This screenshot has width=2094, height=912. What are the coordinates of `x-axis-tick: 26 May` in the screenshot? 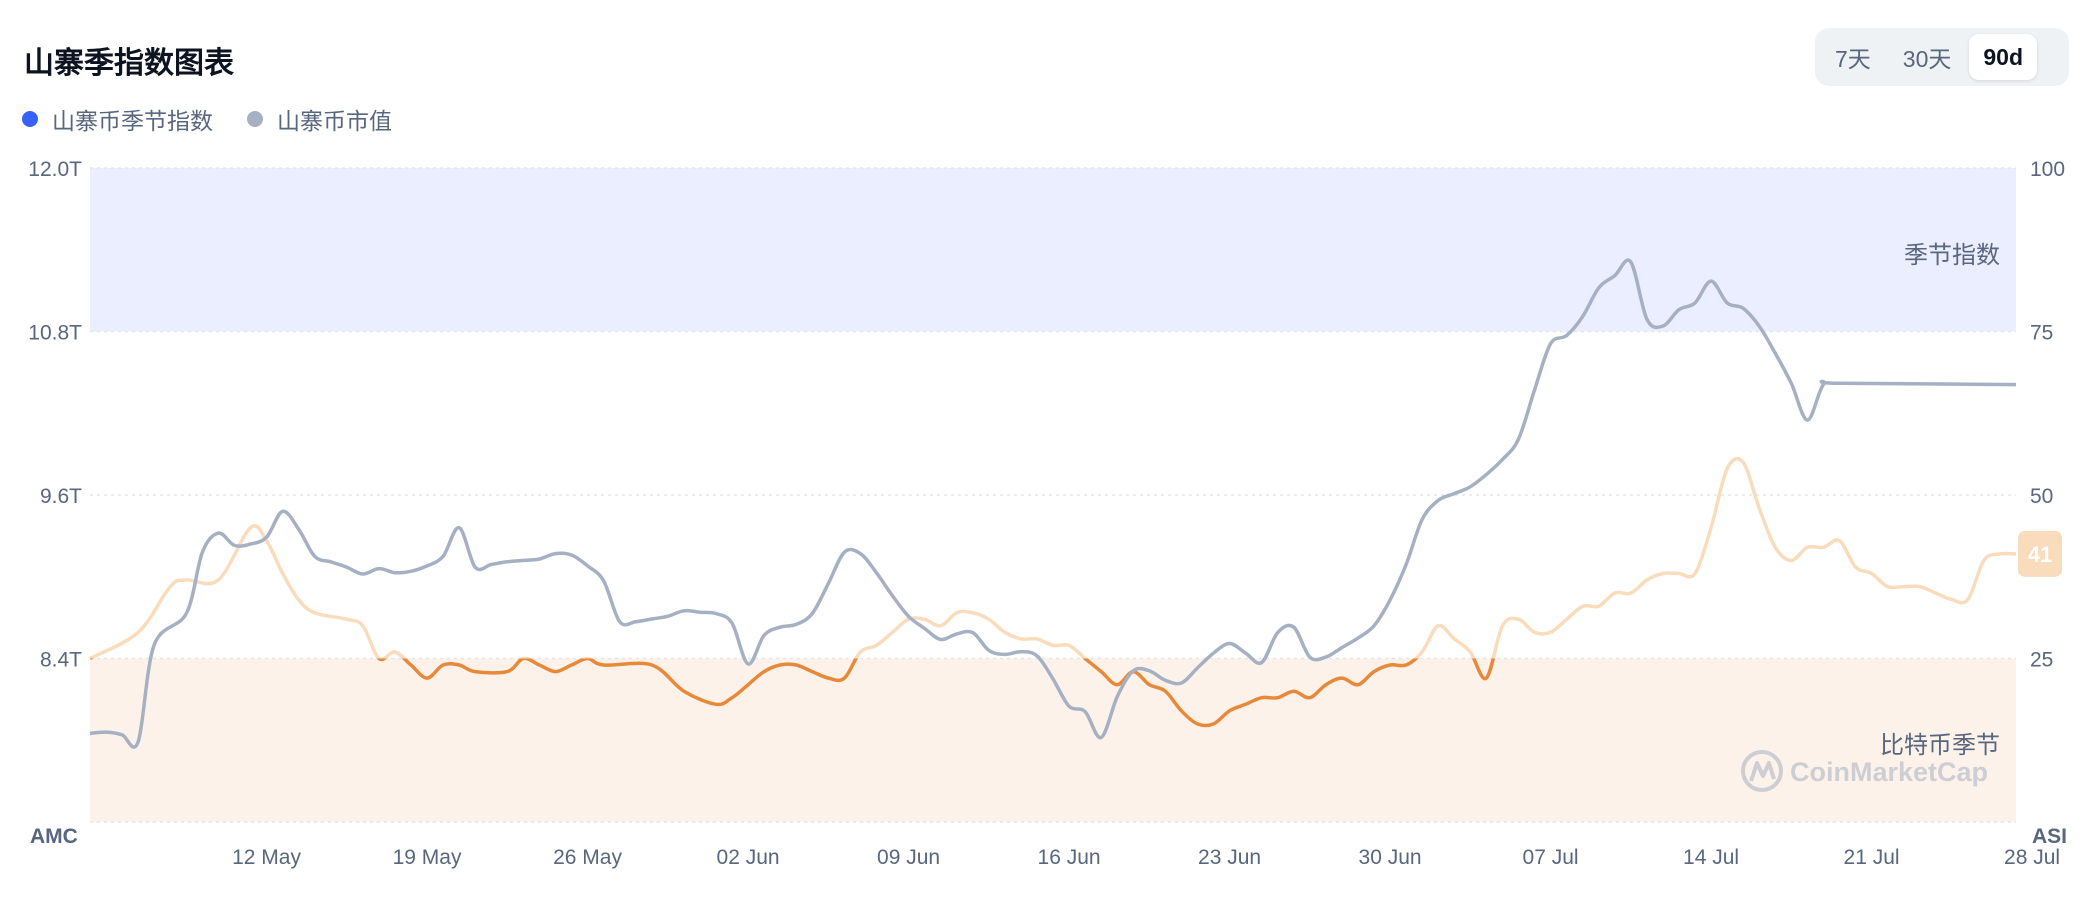 It's located at (587, 857).